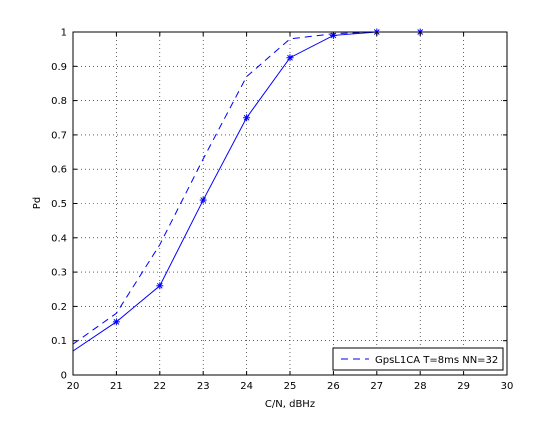  What do you see at coordinates (73, 386) in the screenshot?
I see `x-tick-label: 20` at bounding box center [73, 386].